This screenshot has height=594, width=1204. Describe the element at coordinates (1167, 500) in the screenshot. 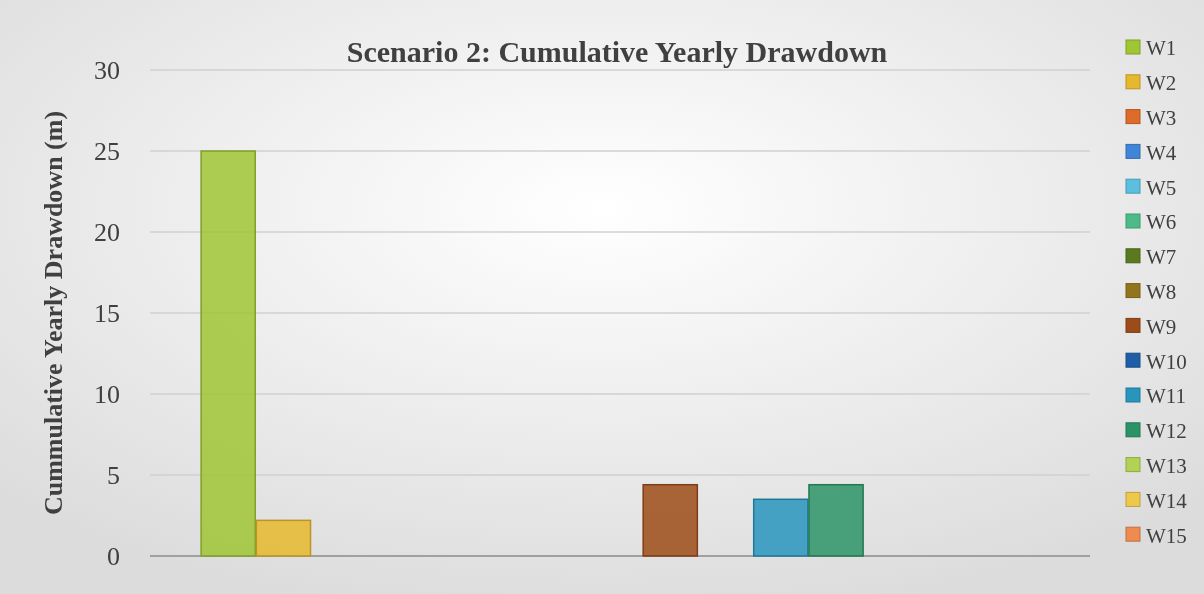

I see `legend-label: W14` at that location.